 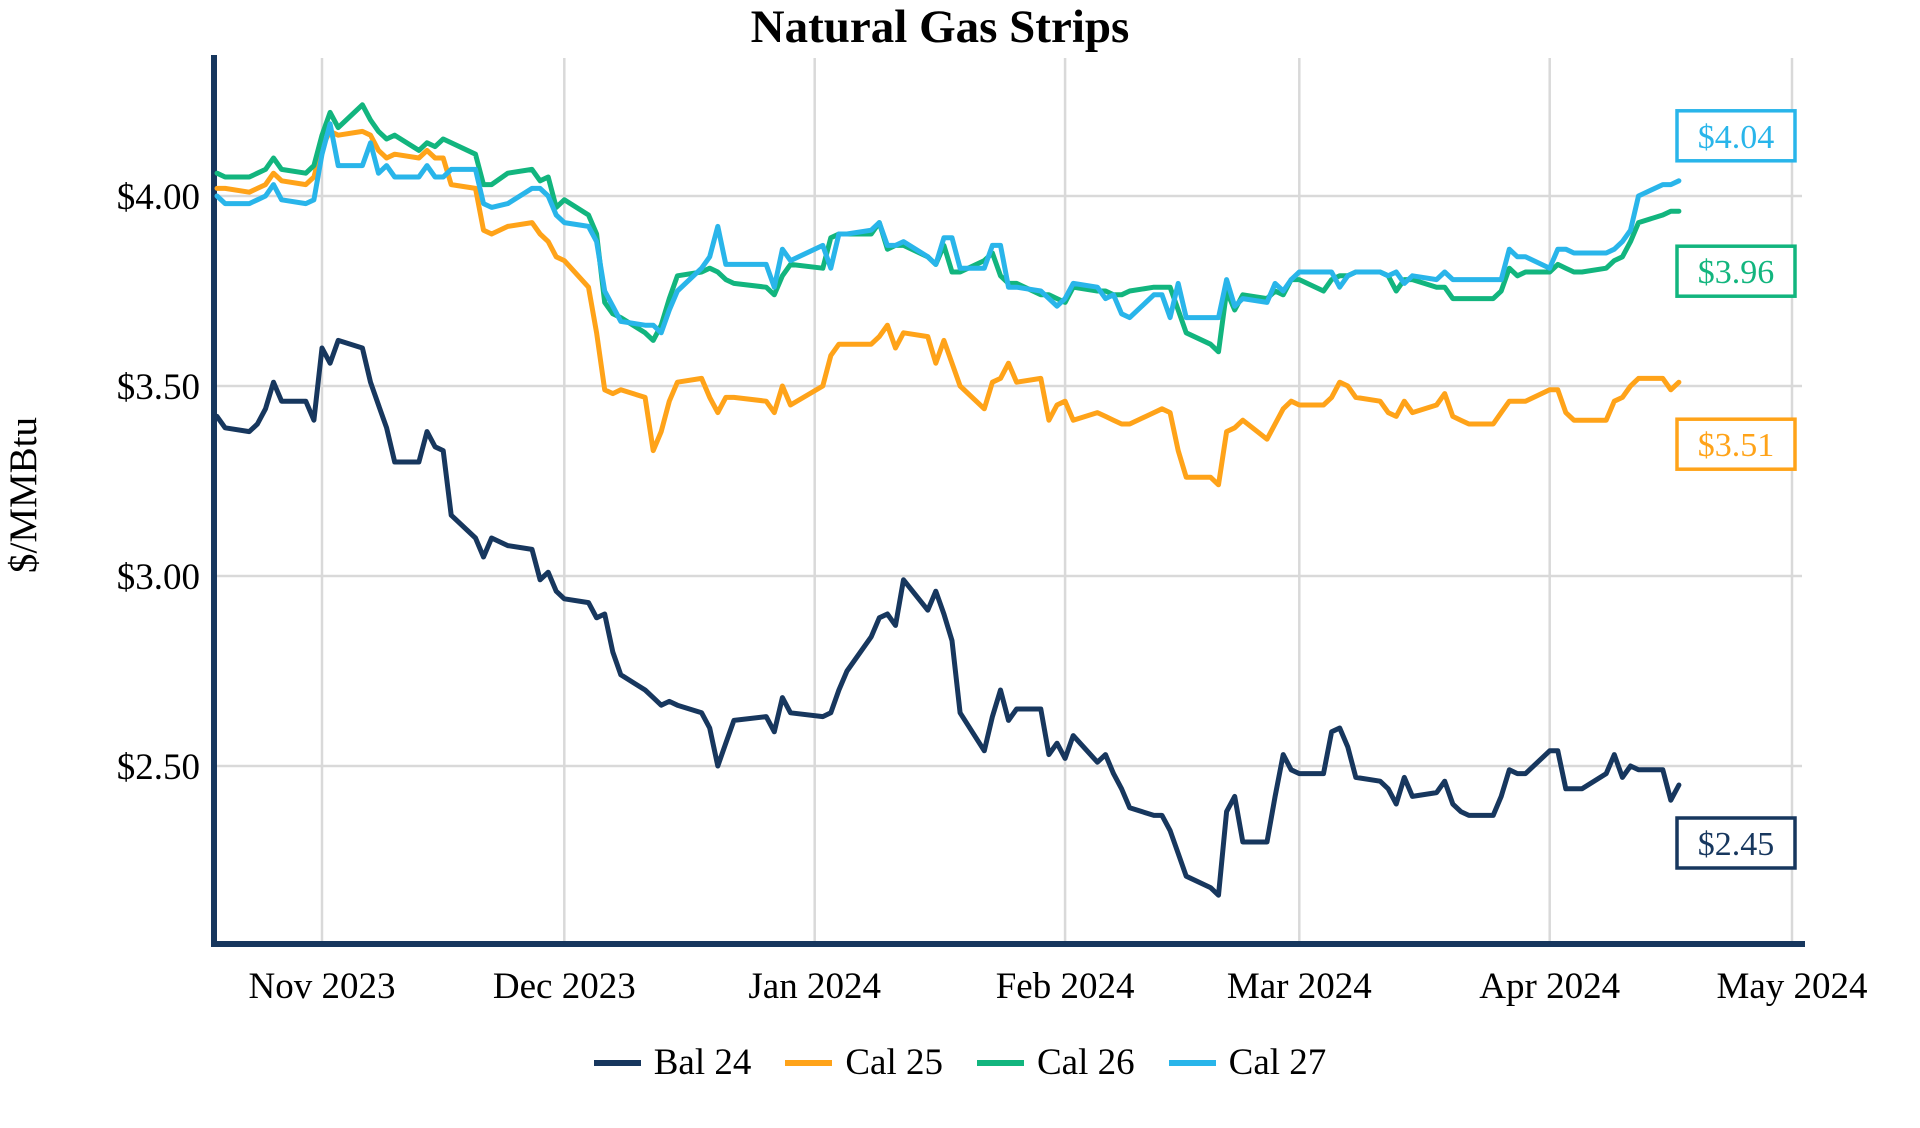 What do you see at coordinates (158, 482) in the screenshot?
I see `y-tick-labels: $4.00 $3.50 $3.00 $2.50` at bounding box center [158, 482].